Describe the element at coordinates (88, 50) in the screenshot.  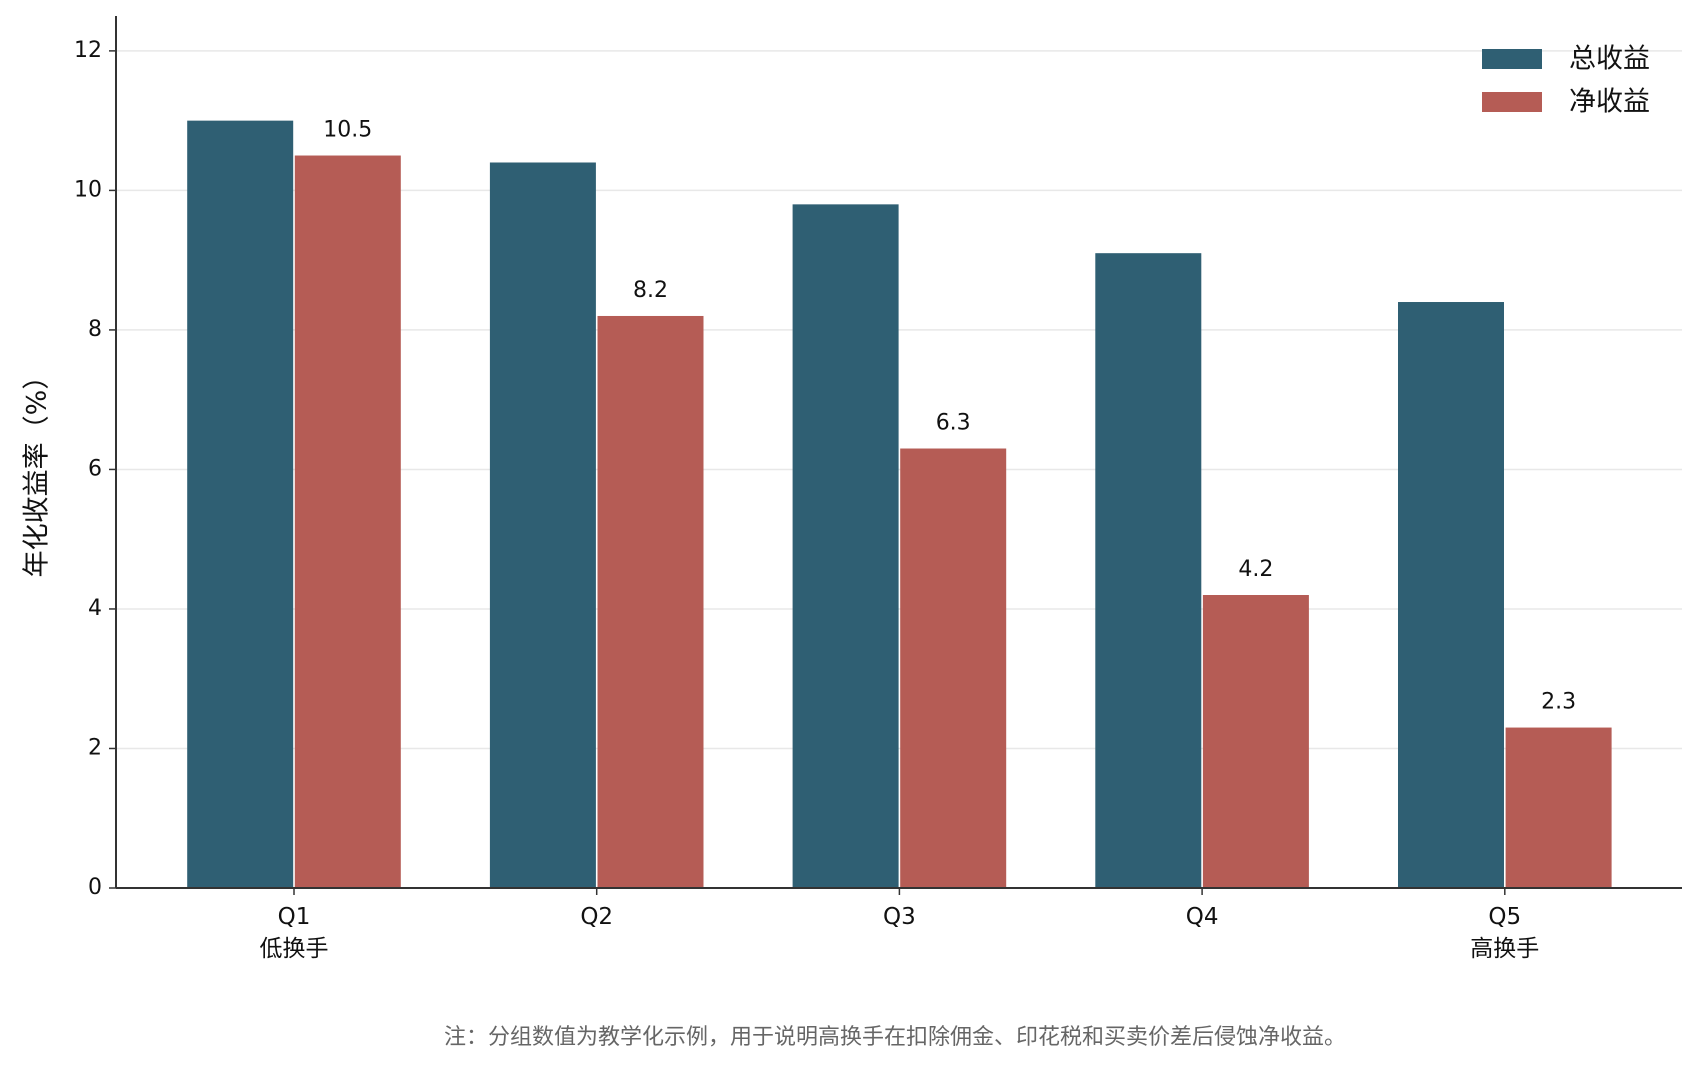
I see `y-tick-label: 12` at that location.